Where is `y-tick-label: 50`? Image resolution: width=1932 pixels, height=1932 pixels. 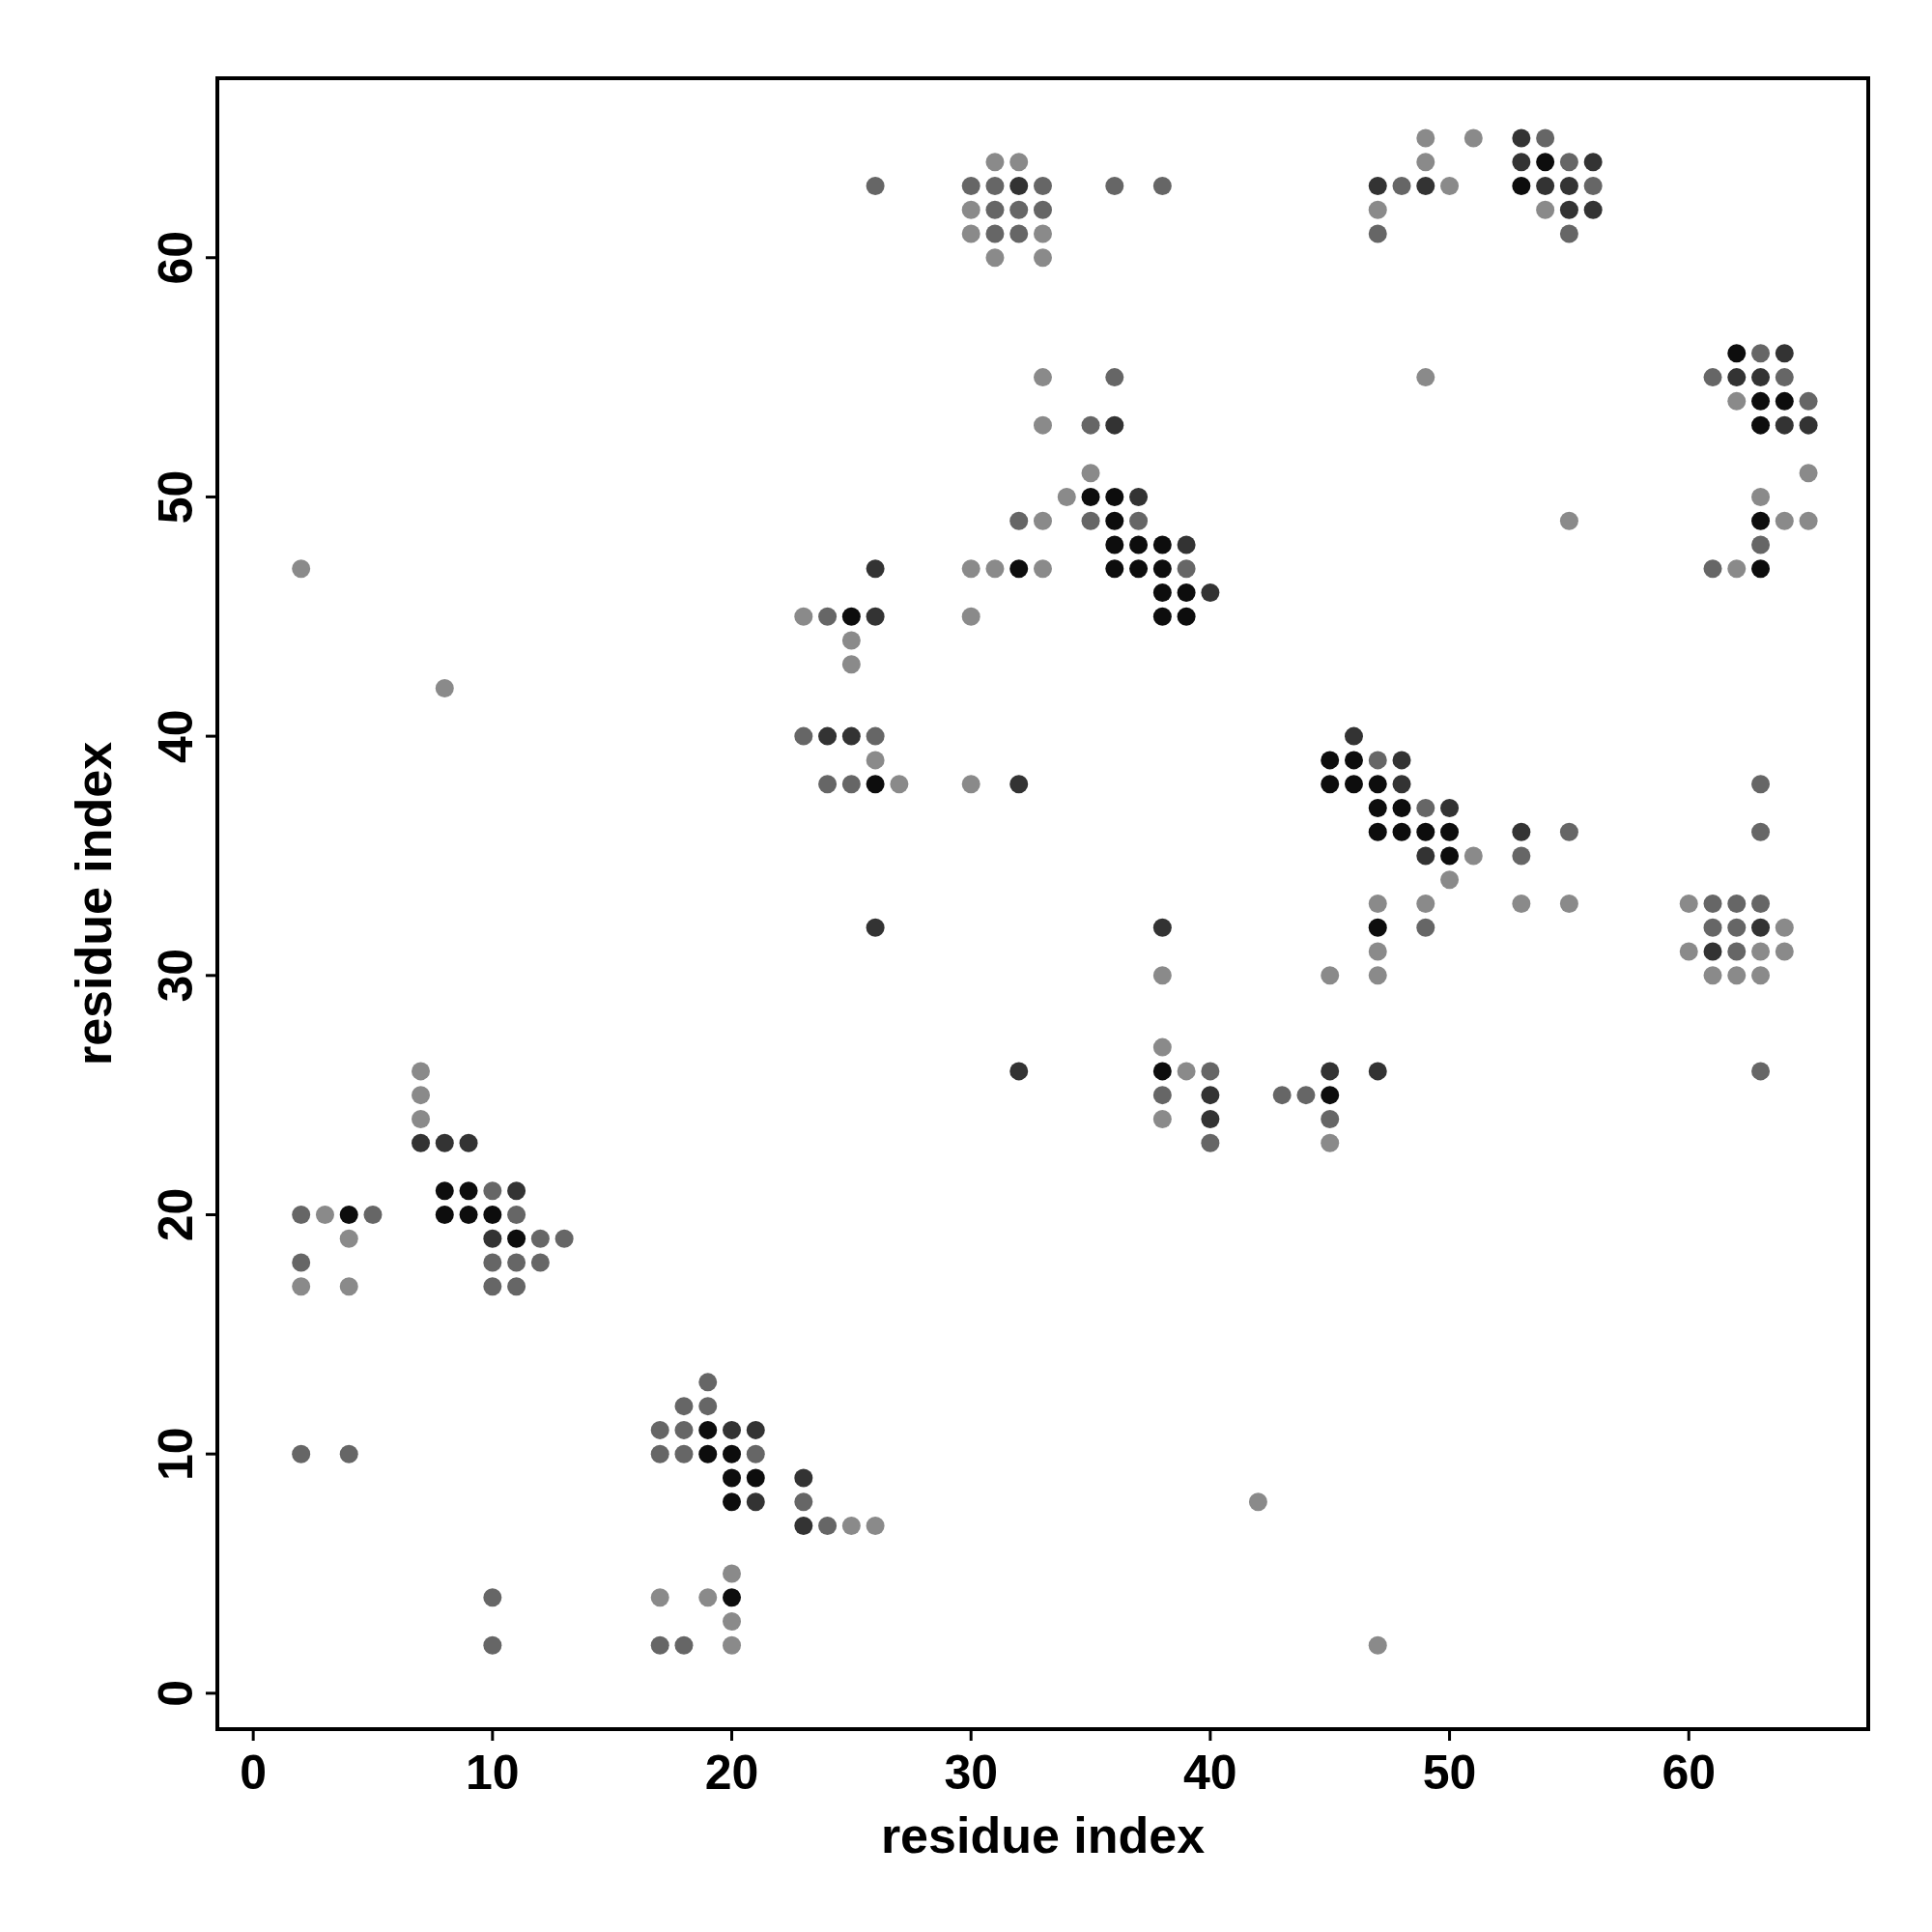 y-tick-label: 50 is located at coordinates (176, 497).